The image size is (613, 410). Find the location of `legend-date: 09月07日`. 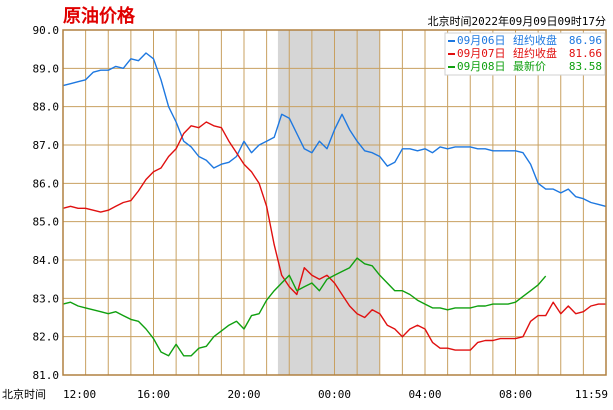

legend-date: 09月07日 is located at coordinates (481, 53).